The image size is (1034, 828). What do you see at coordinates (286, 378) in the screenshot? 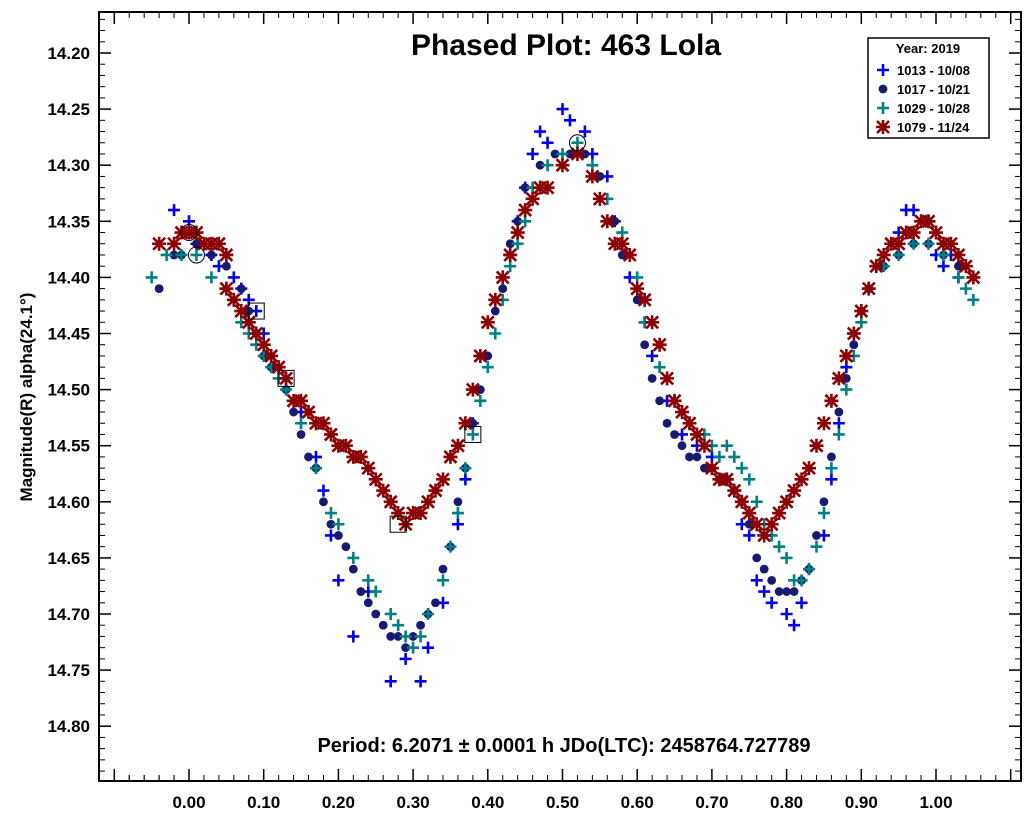
I see `open-square-marker` at bounding box center [286, 378].